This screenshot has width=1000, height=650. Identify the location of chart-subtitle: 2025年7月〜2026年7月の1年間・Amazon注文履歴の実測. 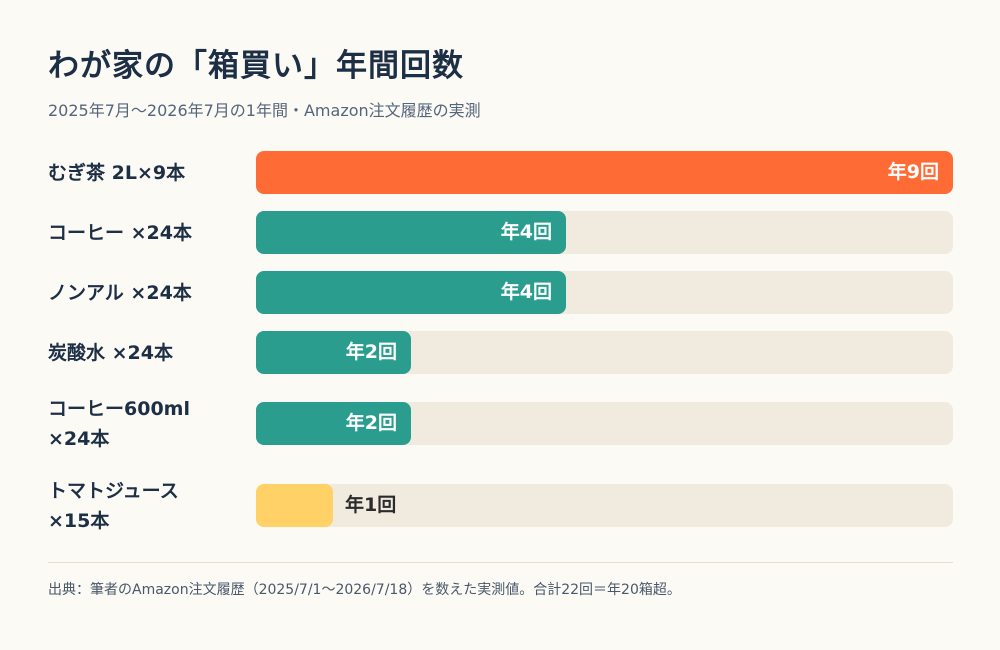
(264, 110).